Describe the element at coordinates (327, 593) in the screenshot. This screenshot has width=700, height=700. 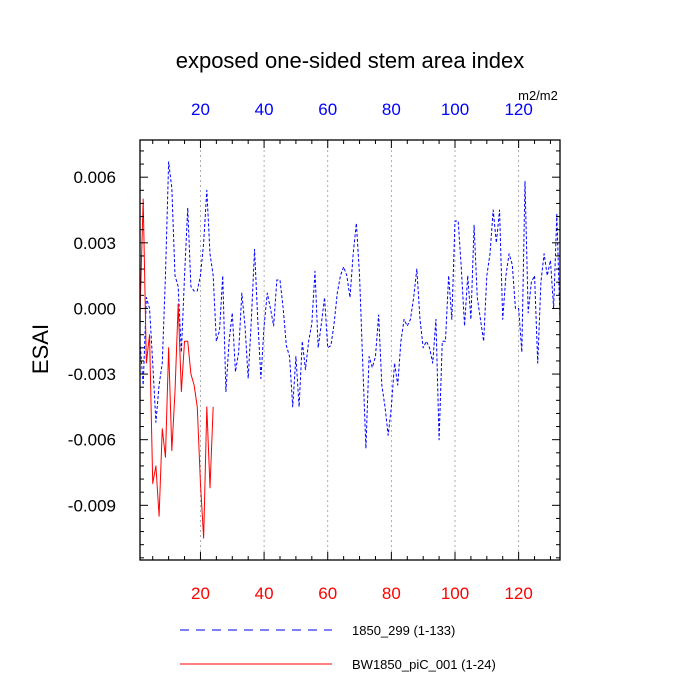
I see `x-tick-label-bottom-60: 60` at that location.